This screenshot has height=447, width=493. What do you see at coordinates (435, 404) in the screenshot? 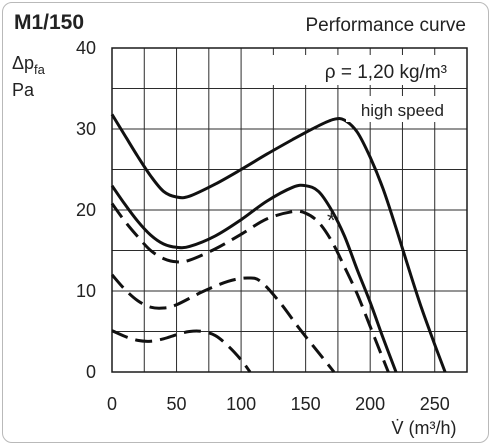
I see `x-tick-label: 250` at bounding box center [435, 404].